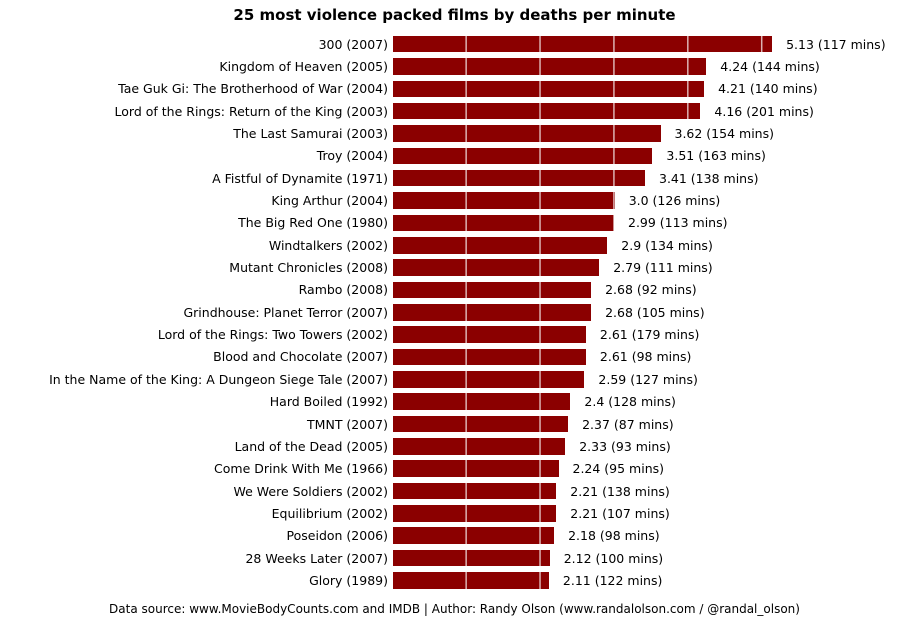 Image resolution: width=909 pixels, height=637 pixels. What do you see at coordinates (678, 223) in the screenshot?
I see `value-label: 2.99 (113 mins)` at bounding box center [678, 223].